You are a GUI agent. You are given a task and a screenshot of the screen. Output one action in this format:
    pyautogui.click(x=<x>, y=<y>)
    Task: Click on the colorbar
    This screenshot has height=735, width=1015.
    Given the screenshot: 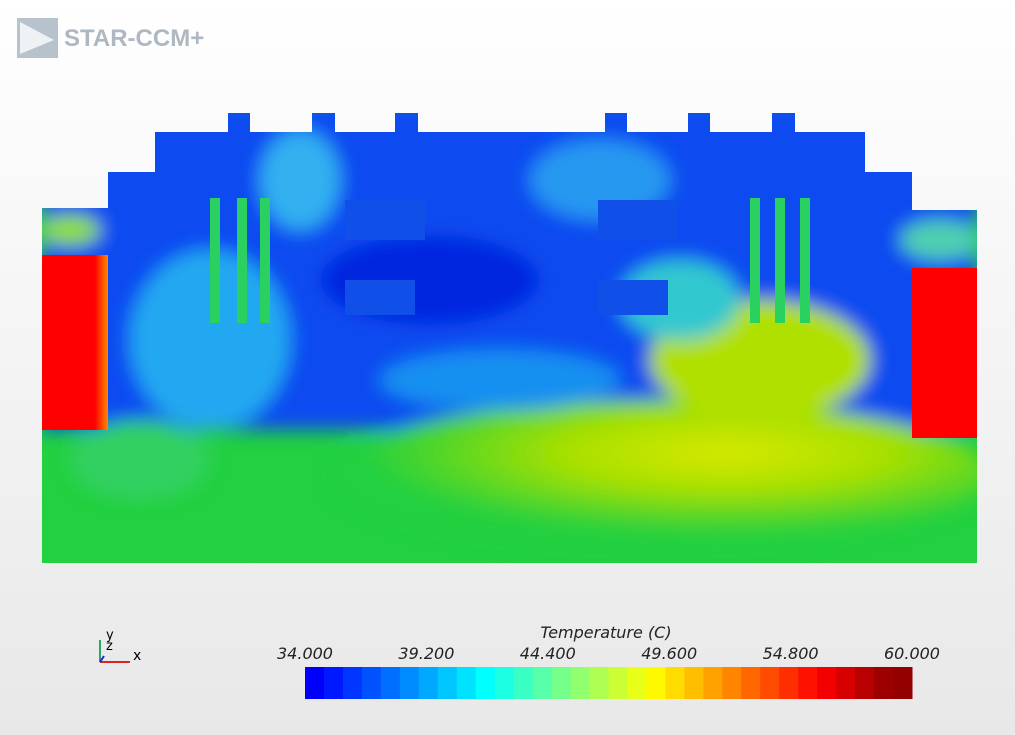 What is the action you would take?
    pyautogui.click(x=609, y=683)
    